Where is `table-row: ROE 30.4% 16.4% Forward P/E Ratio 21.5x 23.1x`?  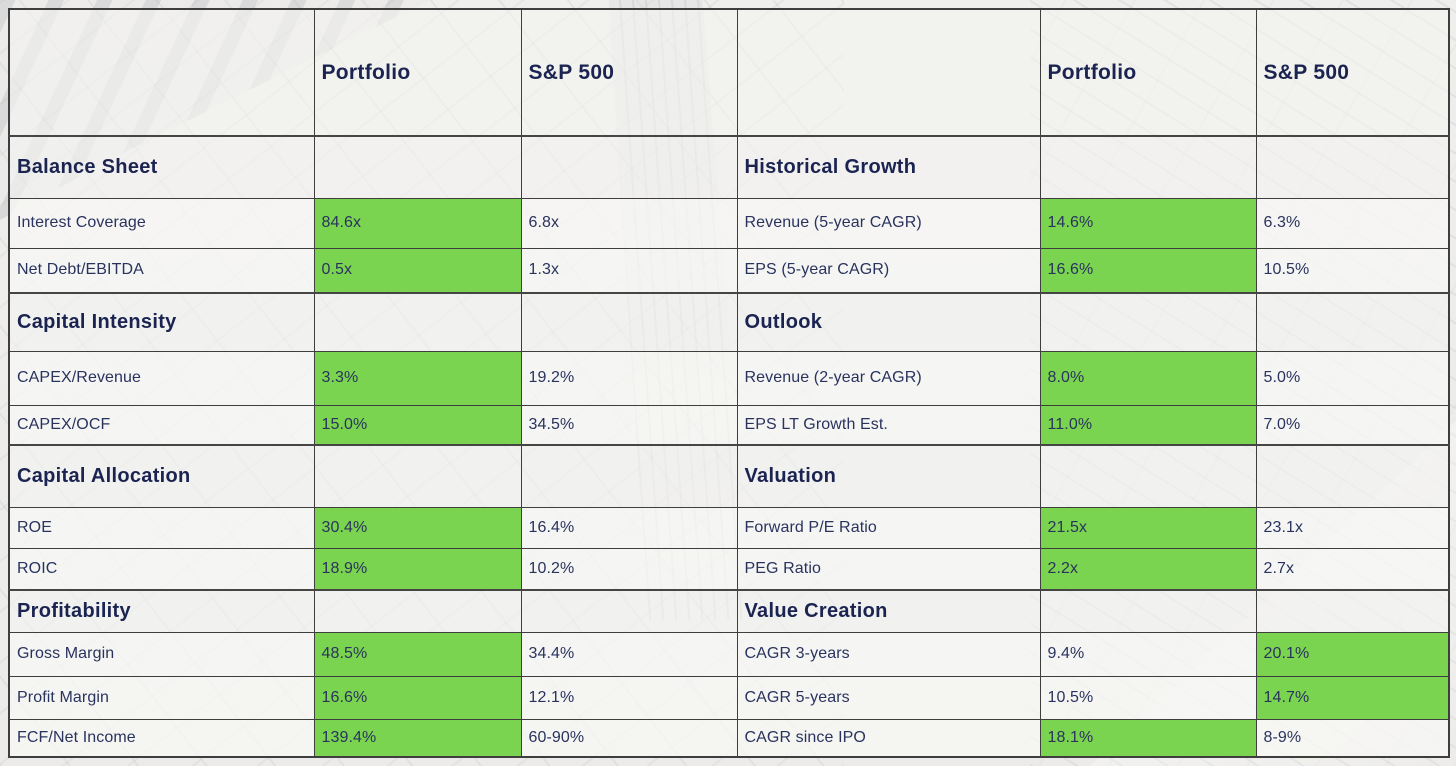 table-row: ROE 30.4% 16.4% Forward P/E Ratio 21.5x 23.1x is located at coordinates (729, 527).